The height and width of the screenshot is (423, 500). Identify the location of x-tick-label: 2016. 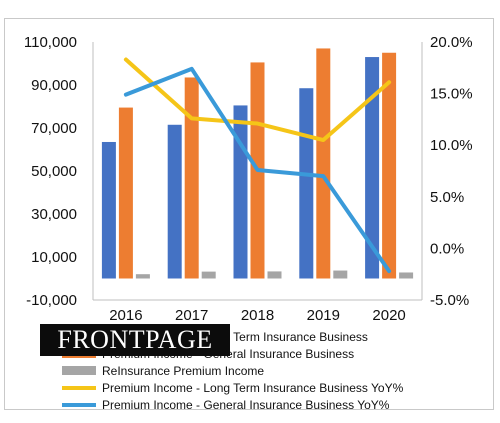
(125, 315).